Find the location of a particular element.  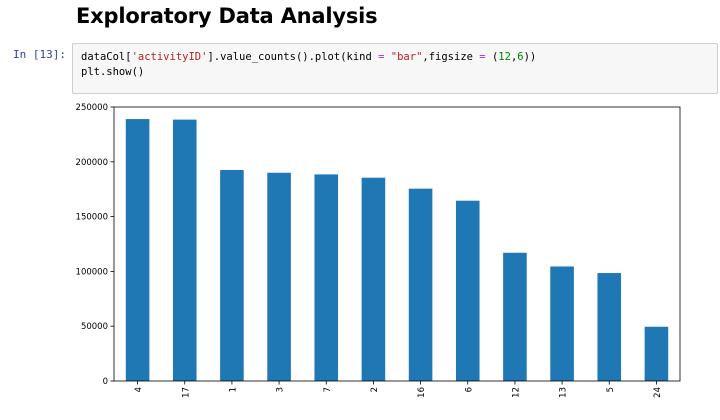

y-axis: 0 50000 100000 150000 200000 250000 is located at coordinates (95, 245).